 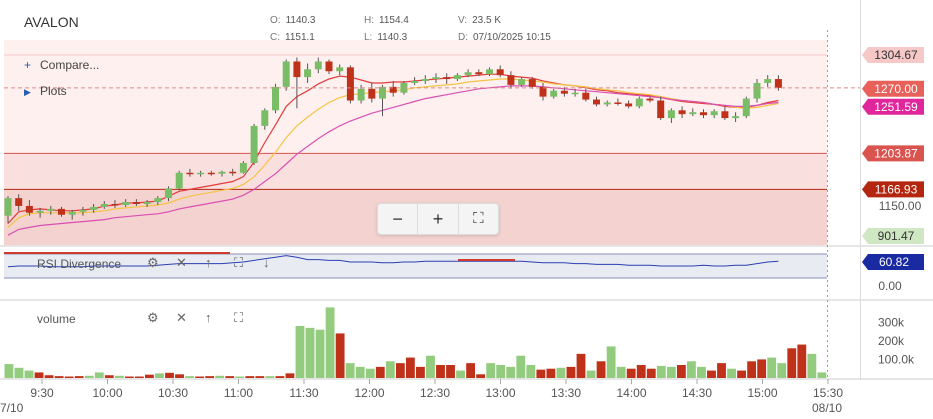 I want to click on ohlc-volume: V: 23.5 K, so click(x=479, y=20).